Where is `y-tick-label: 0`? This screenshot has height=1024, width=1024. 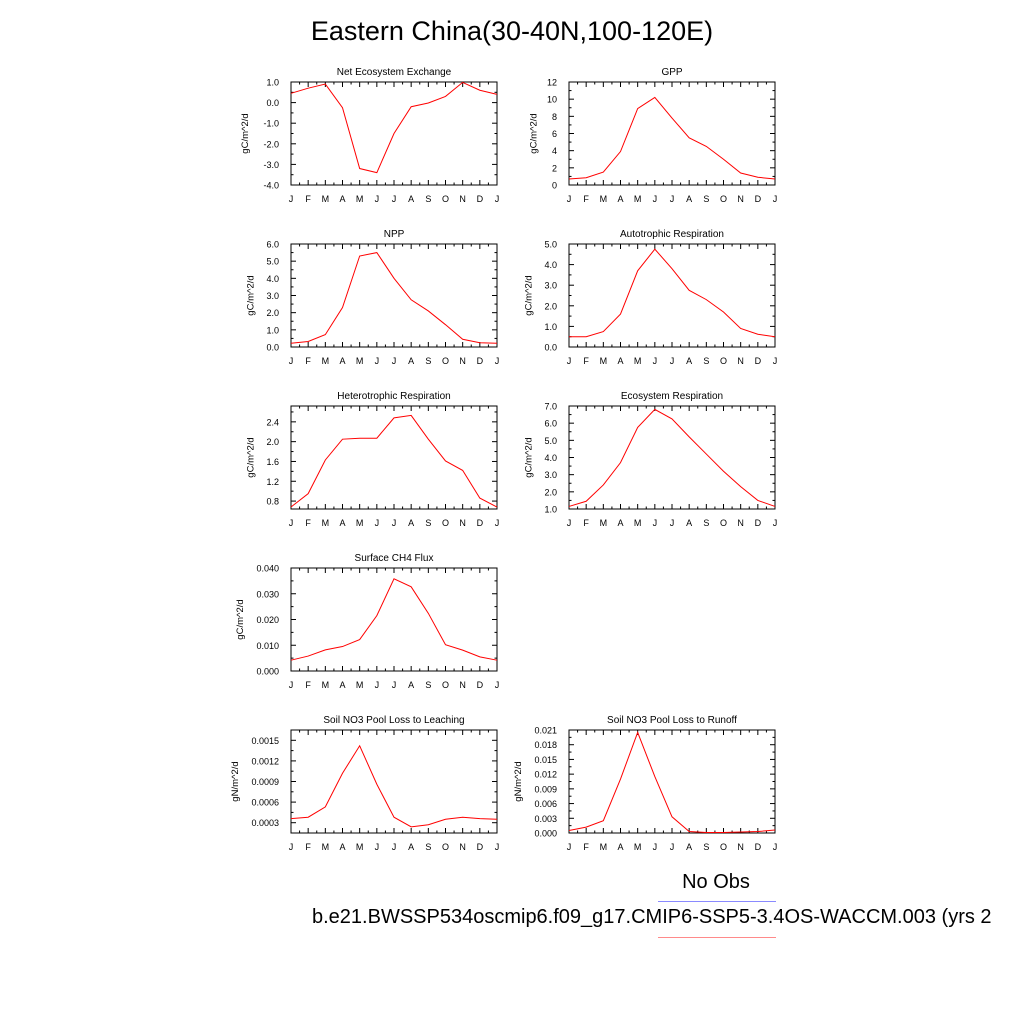
y-tick-label: 0 is located at coordinates (554, 186).